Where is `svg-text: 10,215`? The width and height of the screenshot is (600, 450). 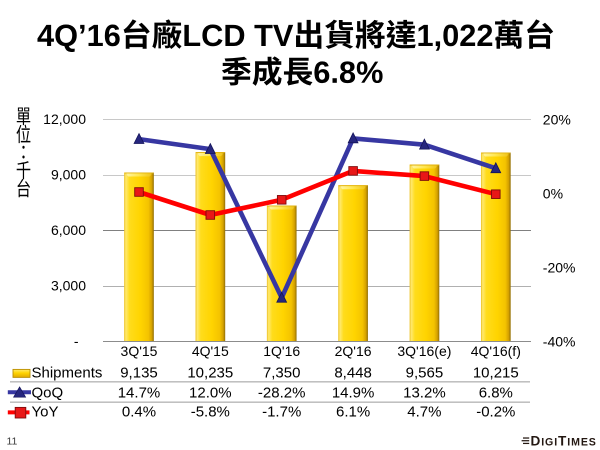 svg-text: 10,215 is located at coordinates (496, 373).